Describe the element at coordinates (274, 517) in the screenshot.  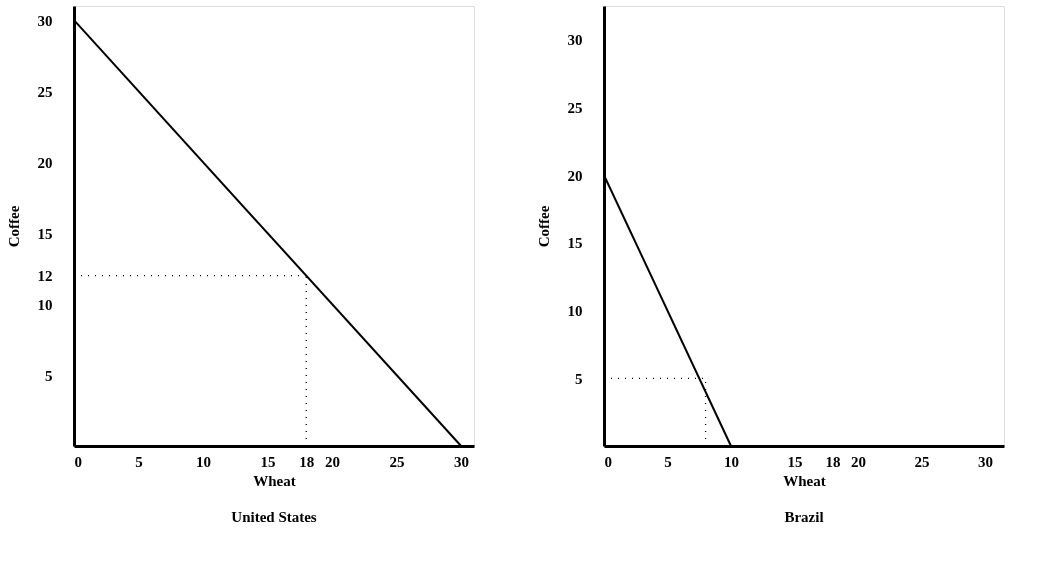
I see `text: United States` at that location.